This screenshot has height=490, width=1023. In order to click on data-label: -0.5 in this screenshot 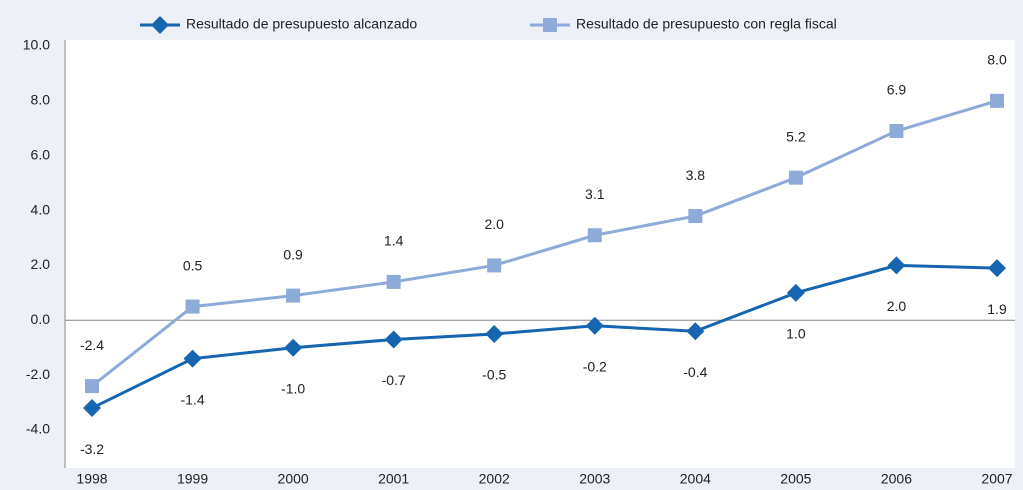, I will do `click(494, 375)`.